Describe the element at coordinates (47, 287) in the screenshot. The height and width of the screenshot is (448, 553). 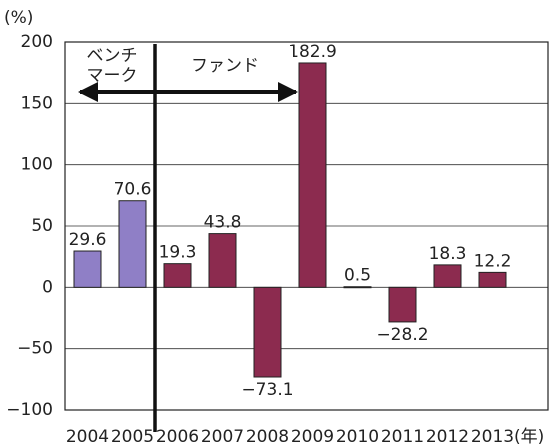
I see `y-tick-label: 0` at that location.